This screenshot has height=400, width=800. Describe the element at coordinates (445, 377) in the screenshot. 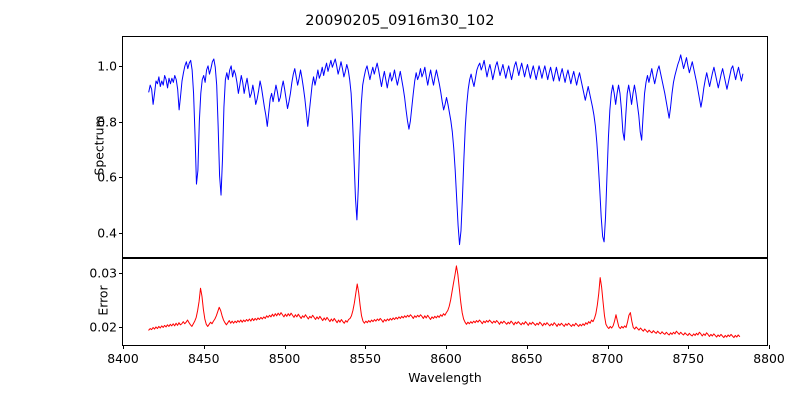

I see `wavelength-axis-label: Wavelength` at that location.